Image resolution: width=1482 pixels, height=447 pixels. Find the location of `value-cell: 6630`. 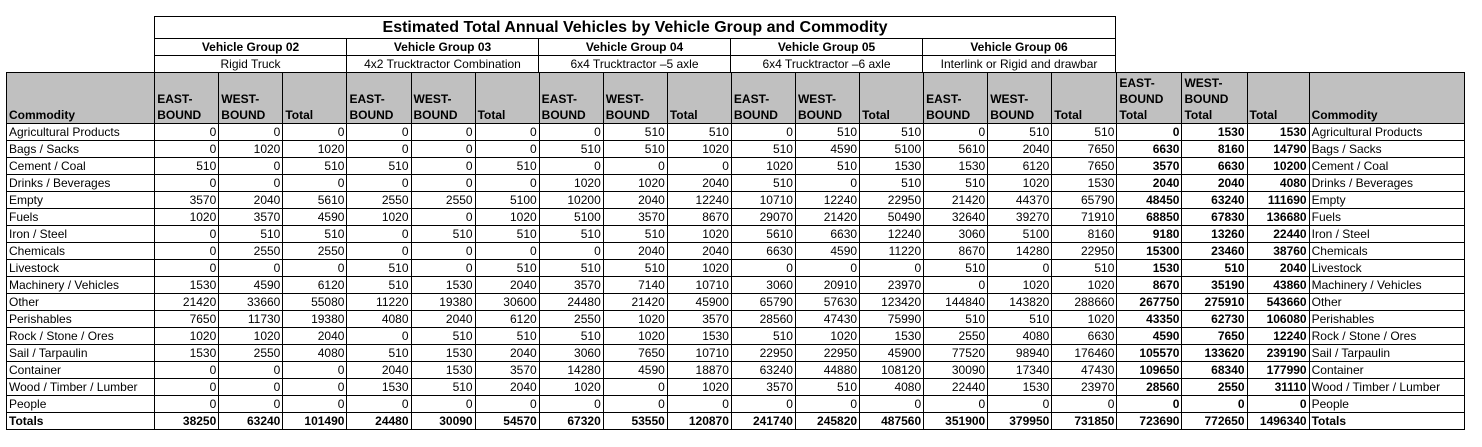

value-cell: 6630 is located at coordinates (827, 234).